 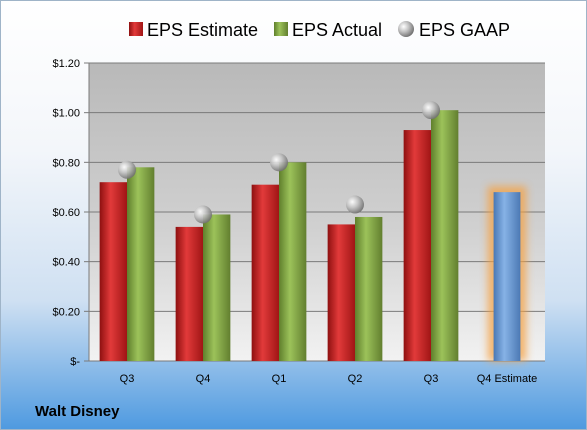 I want to click on legend-label-gaap: EPS GAAP, so click(x=464, y=30).